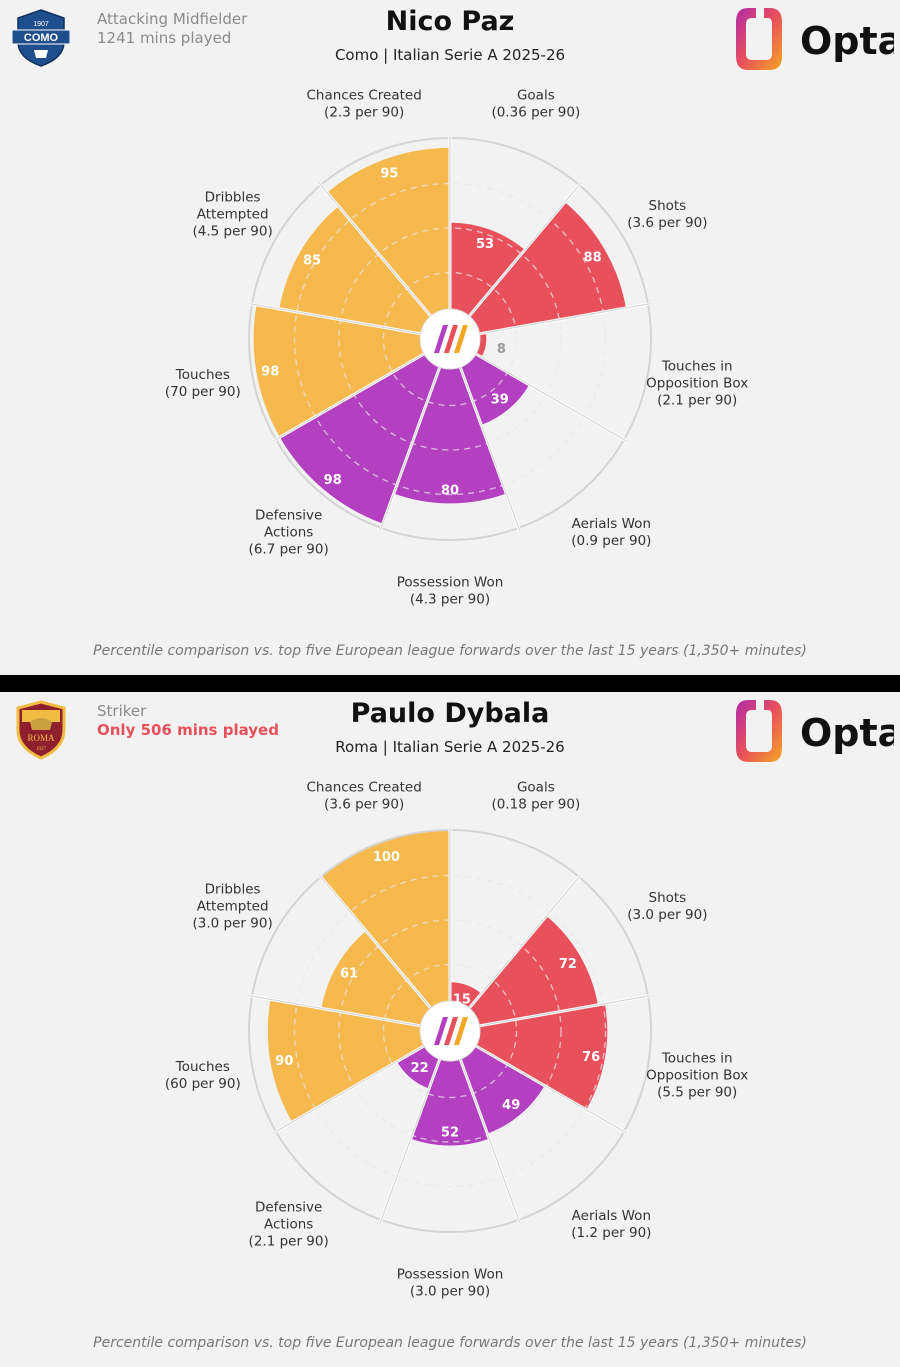 The height and width of the screenshot is (1367, 900). Describe the element at coordinates (531, 971) in the screenshot. I see `radar-bar-shots` at that location.